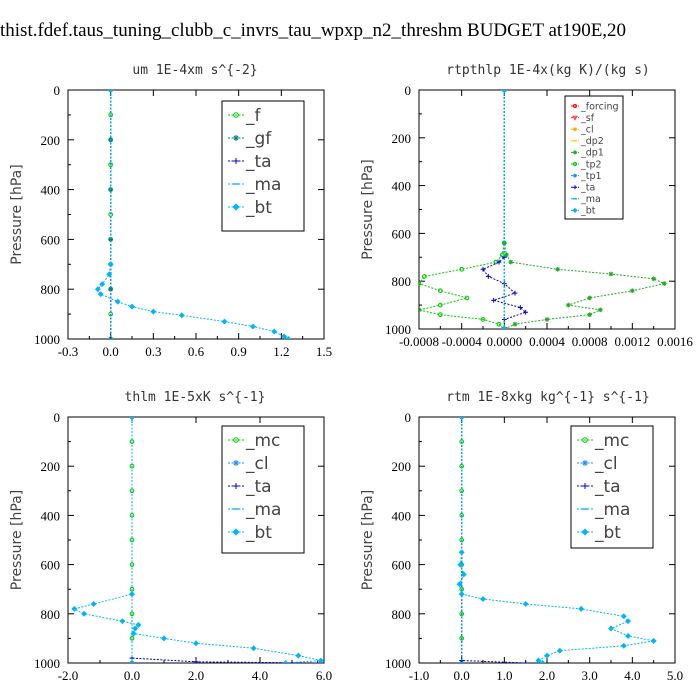 The width and height of the screenshot is (700, 700). What do you see at coordinates (632, 341) in the screenshot?
I see `x-tick-label: 0.0012` at bounding box center [632, 341].